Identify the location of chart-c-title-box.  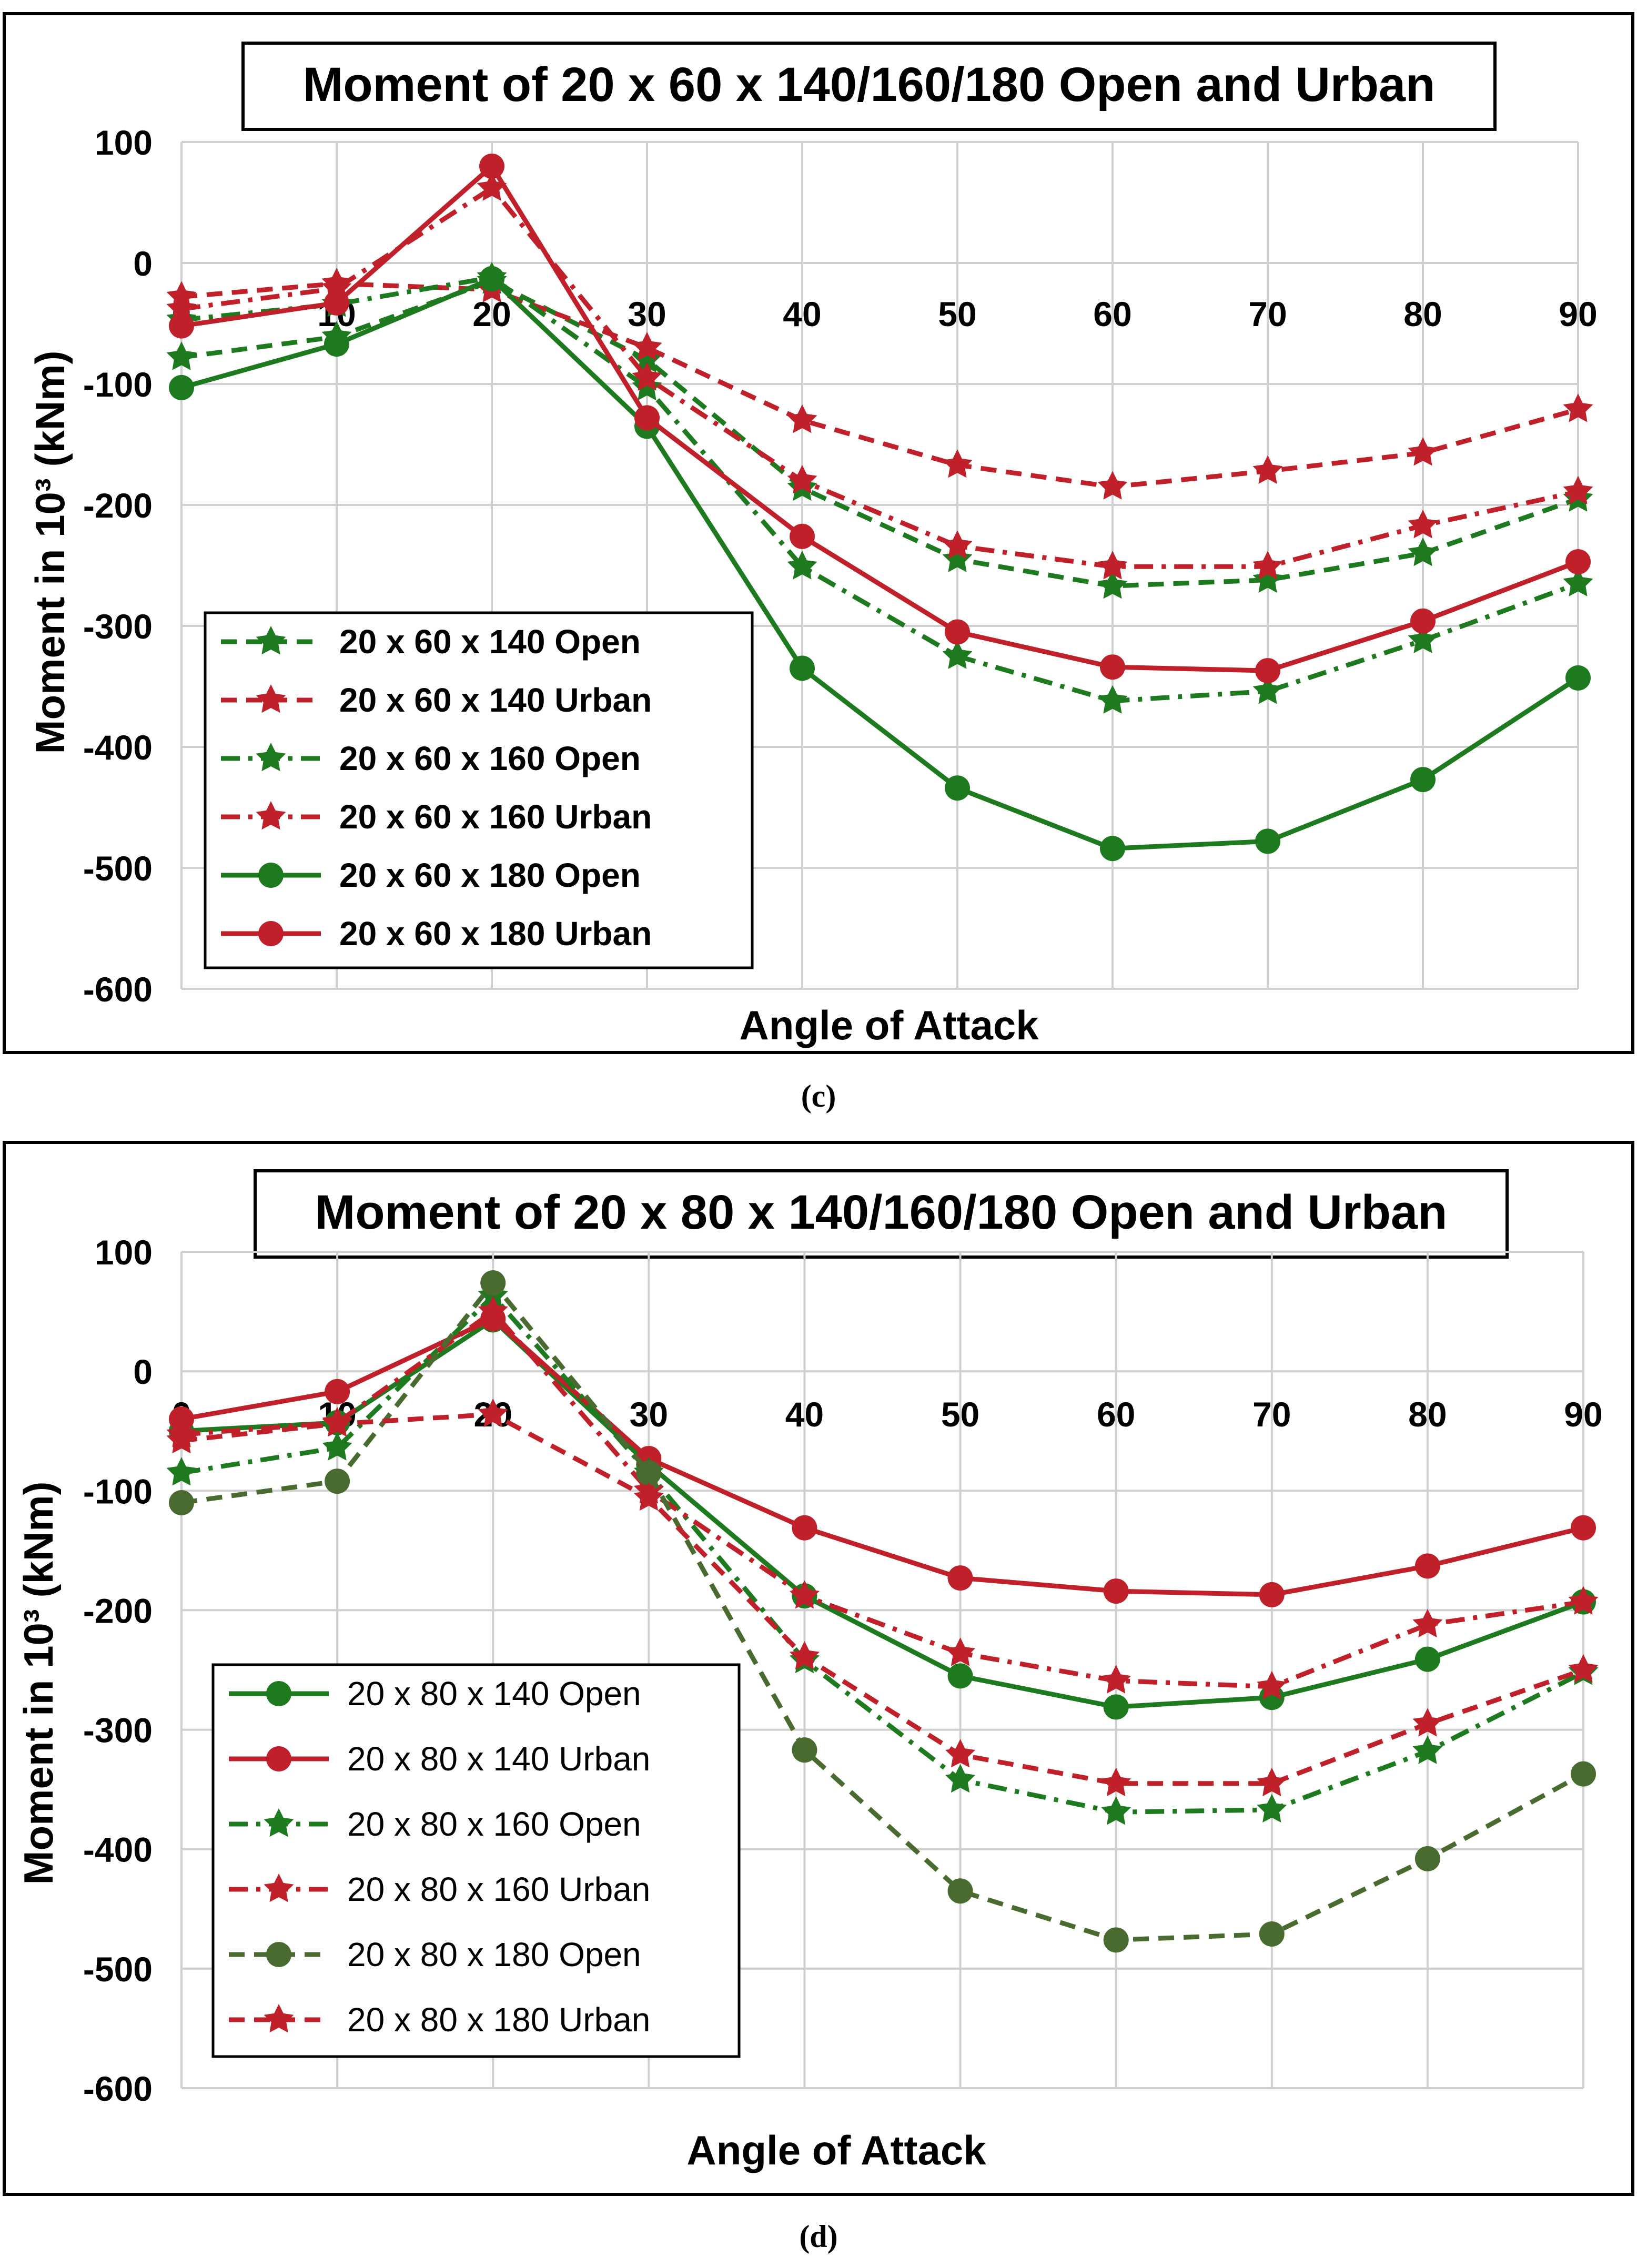
(869, 86).